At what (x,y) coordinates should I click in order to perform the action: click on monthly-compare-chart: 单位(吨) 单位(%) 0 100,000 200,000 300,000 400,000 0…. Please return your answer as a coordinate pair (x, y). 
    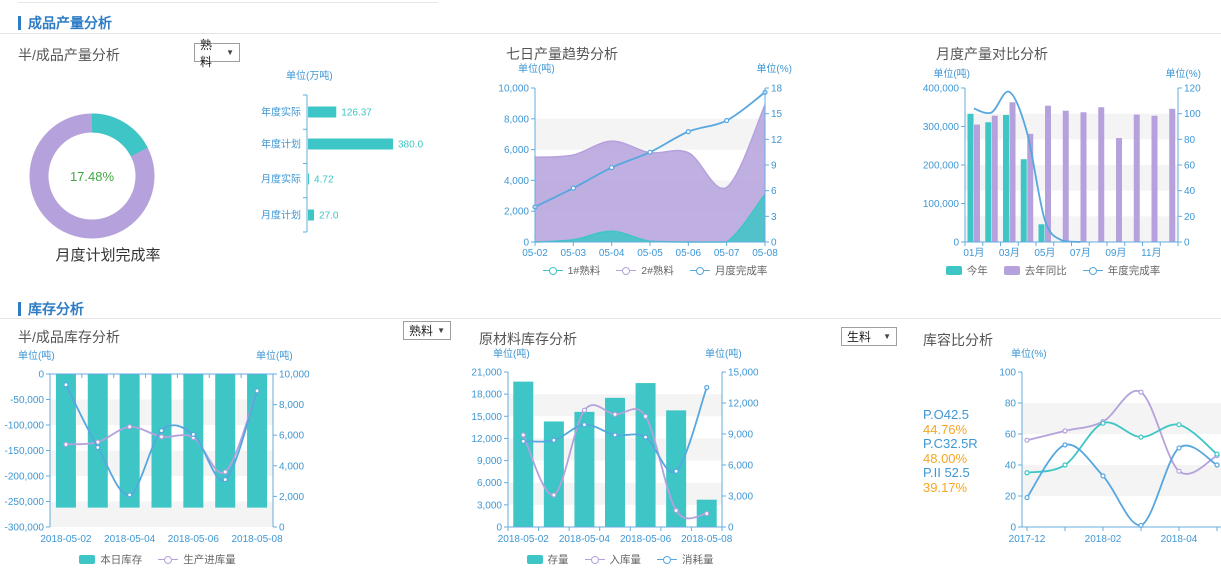
    Looking at the image, I should click on (1053, 163).